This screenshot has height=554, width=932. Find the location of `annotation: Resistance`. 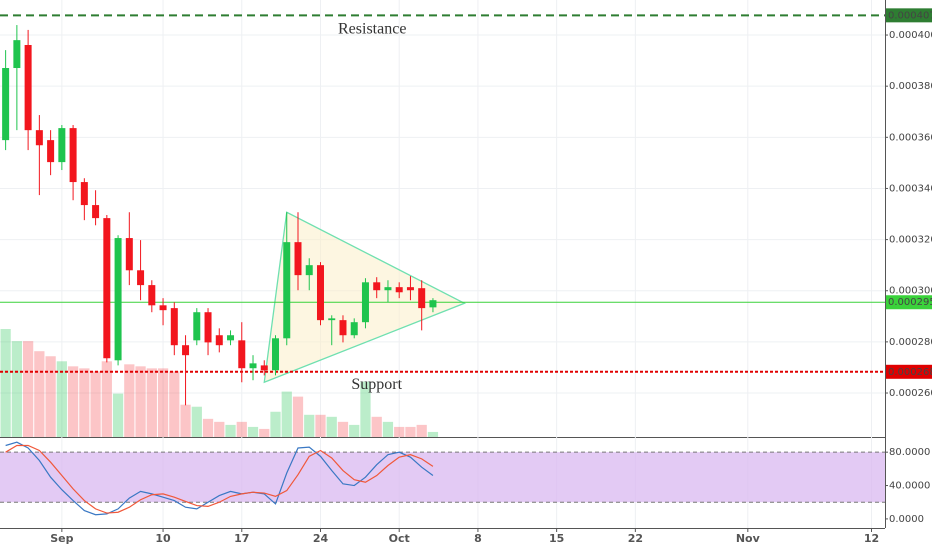

annotation: Resistance is located at coordinates (372, 29).